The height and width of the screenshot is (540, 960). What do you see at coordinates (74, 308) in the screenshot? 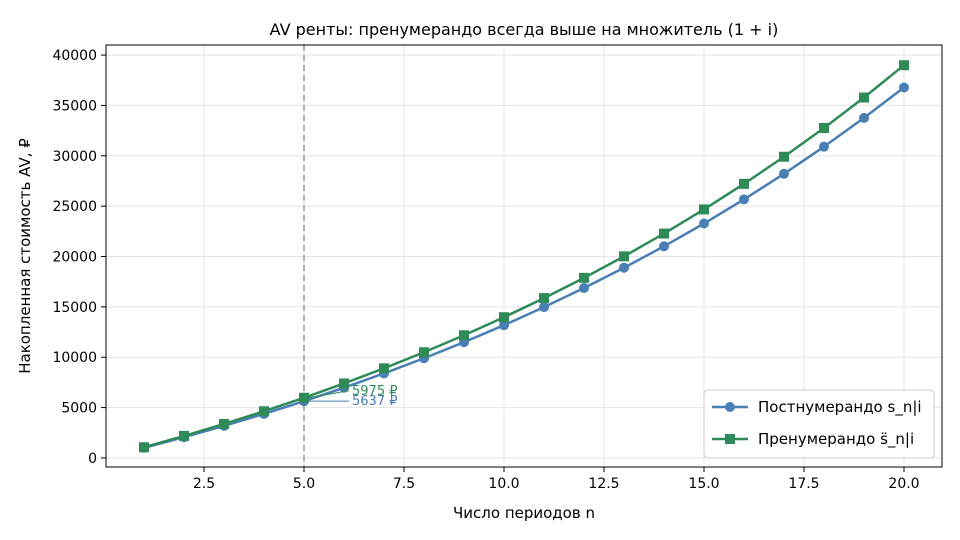
I see `y-tick-label: 15000` at bounding box center [74, 308].